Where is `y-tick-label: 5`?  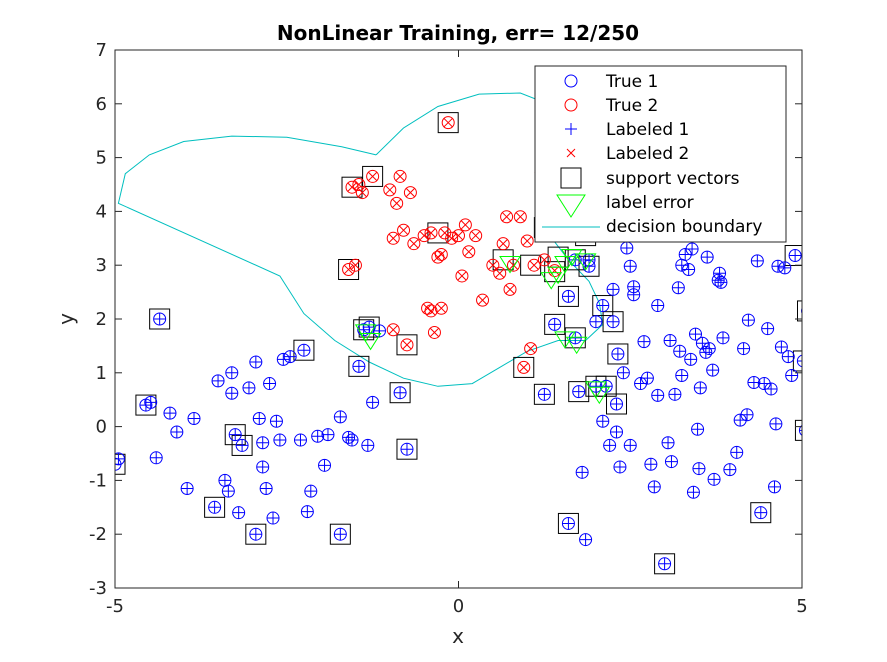 y-tick-label: 5 is located at coordinates (101, 158).